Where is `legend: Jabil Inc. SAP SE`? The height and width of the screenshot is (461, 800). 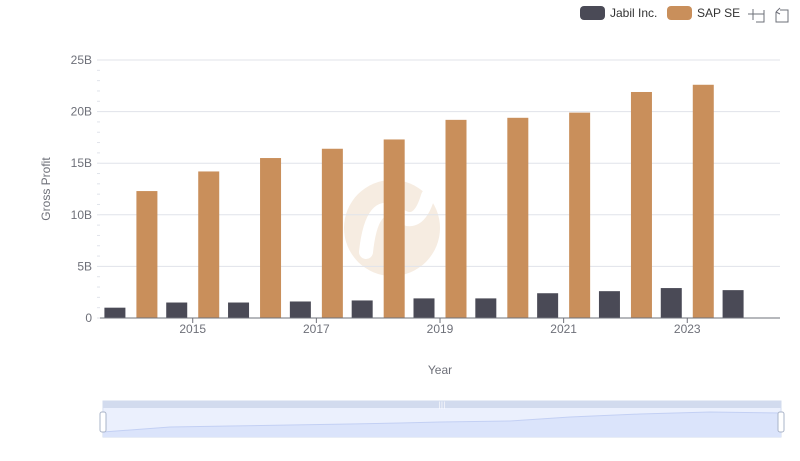
legend: Jabil Inc. SAP SE is located at coordinates (660, 13).